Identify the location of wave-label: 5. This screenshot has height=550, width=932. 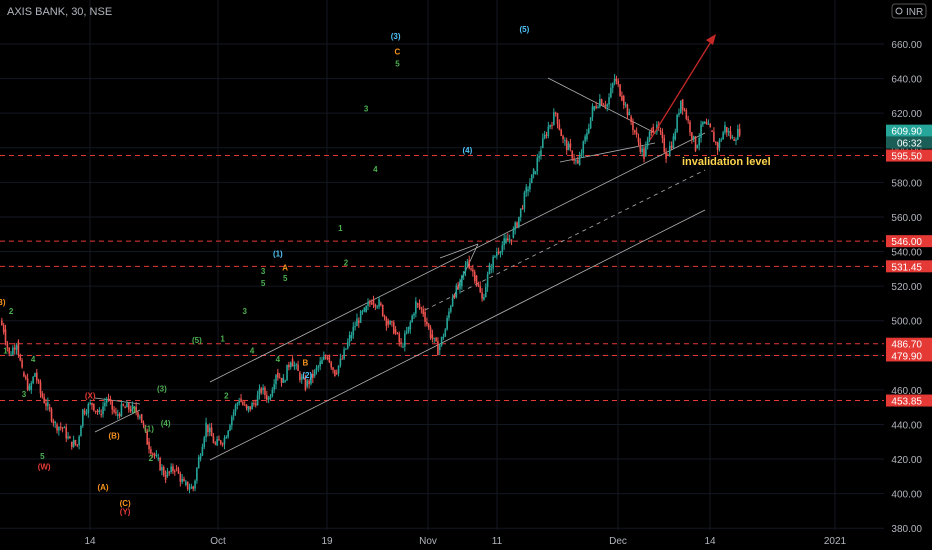
(285, 278).